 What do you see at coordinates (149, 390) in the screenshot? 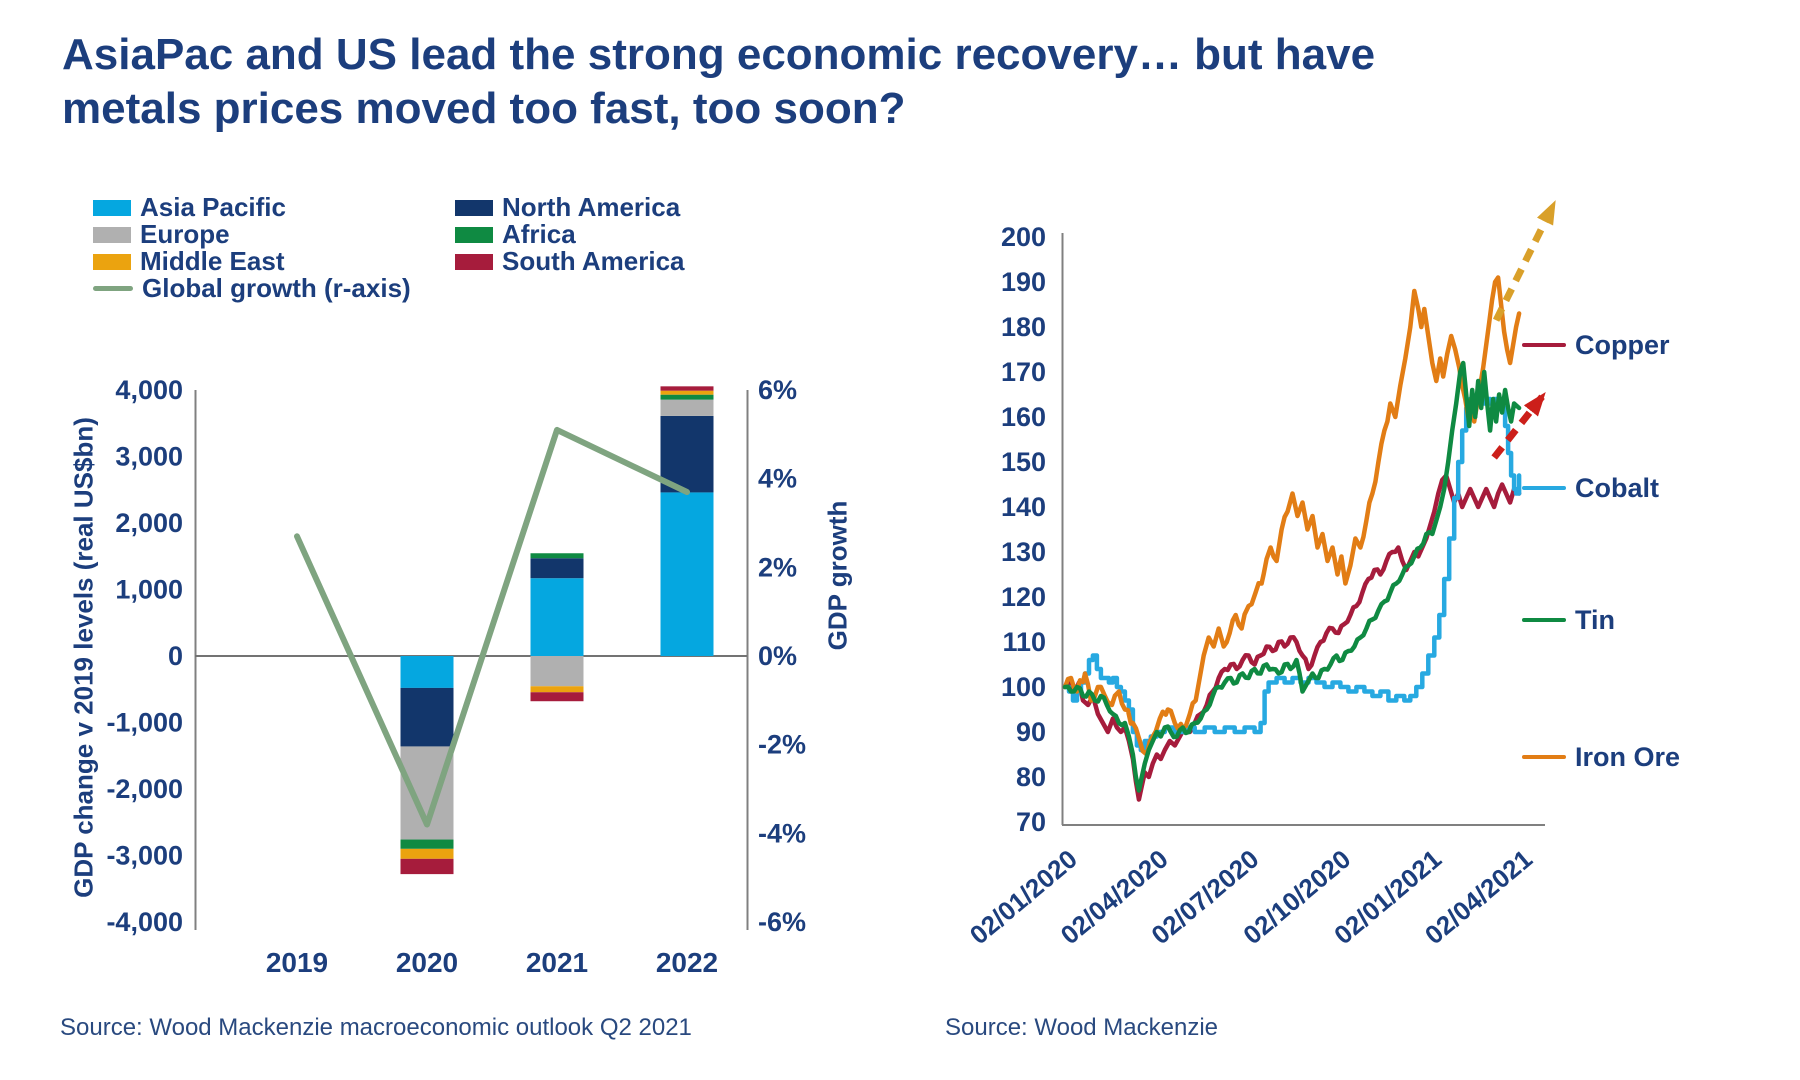
I see `left-axis-tick-label: 4,000` at bounding box center [149, 390].